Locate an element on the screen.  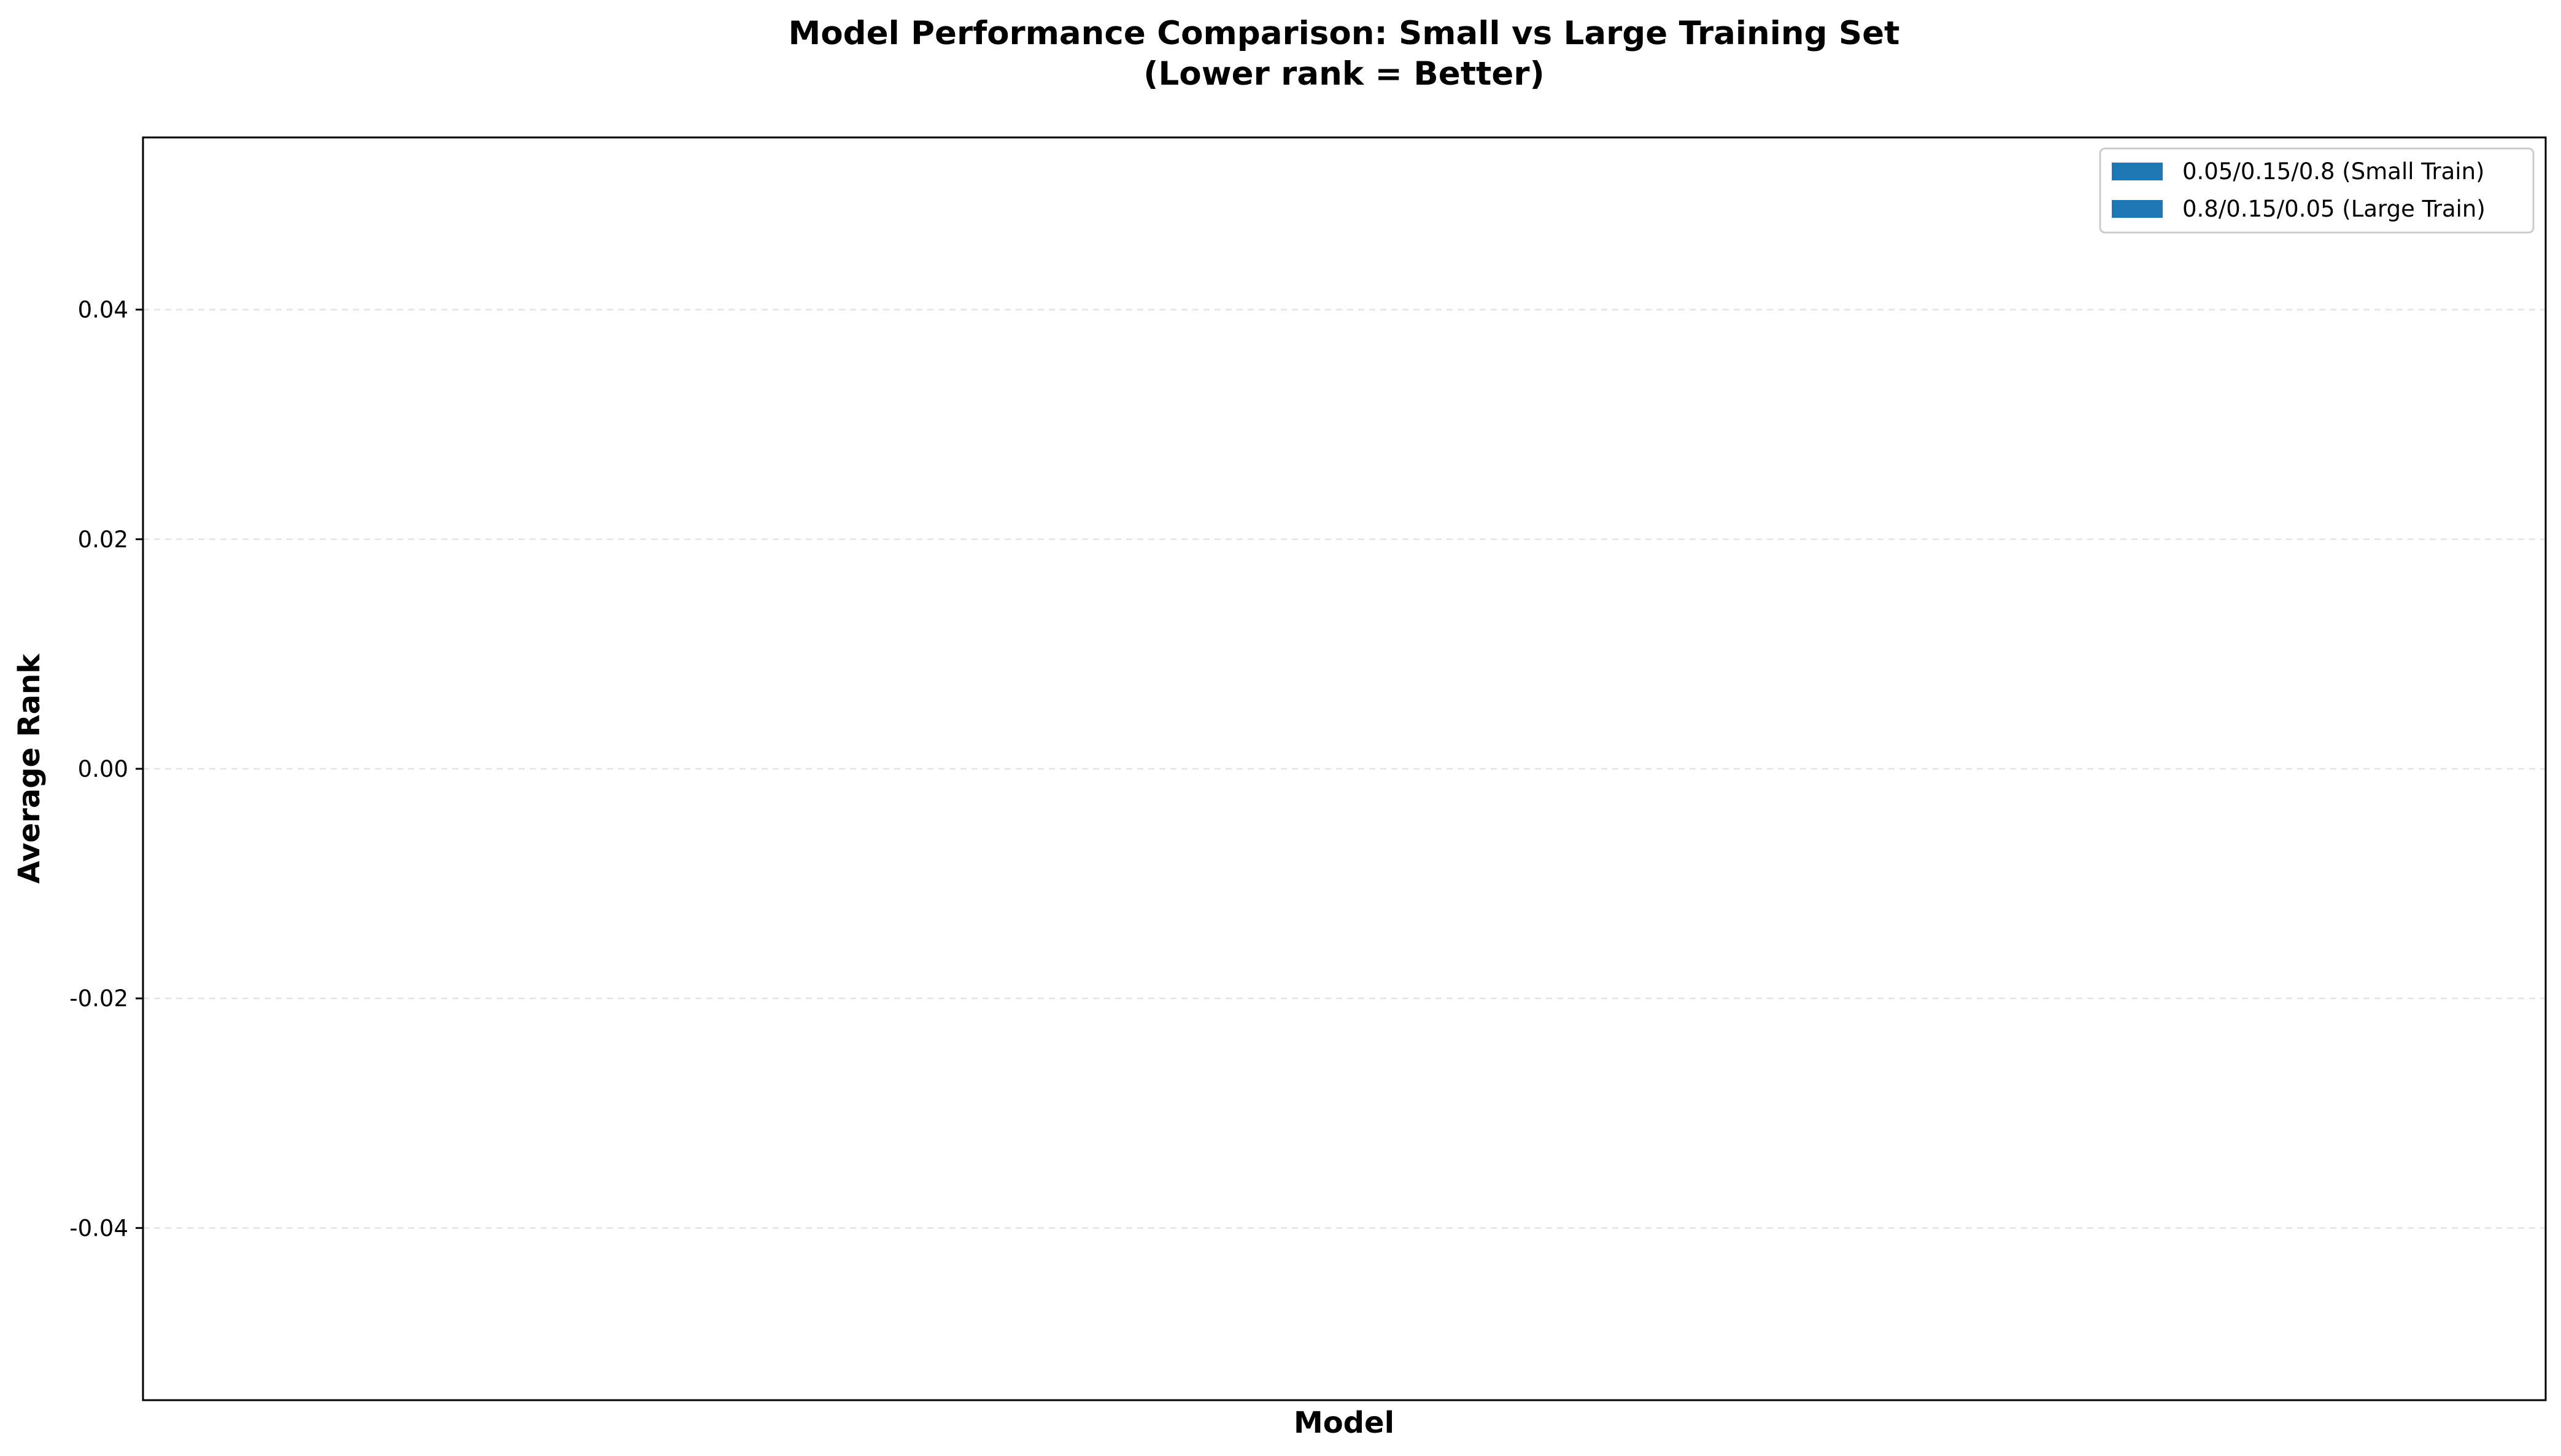
y-axis-label: Average Rank is located at coordinates (29, 768).